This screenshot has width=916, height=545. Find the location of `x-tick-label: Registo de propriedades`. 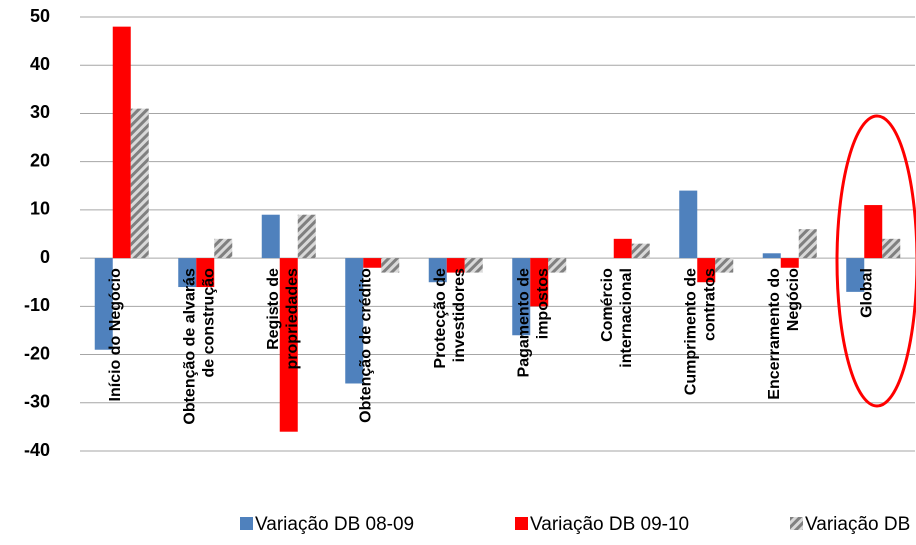

x-tick-label: Registo de propriedades is located at coordinates (283, 318).